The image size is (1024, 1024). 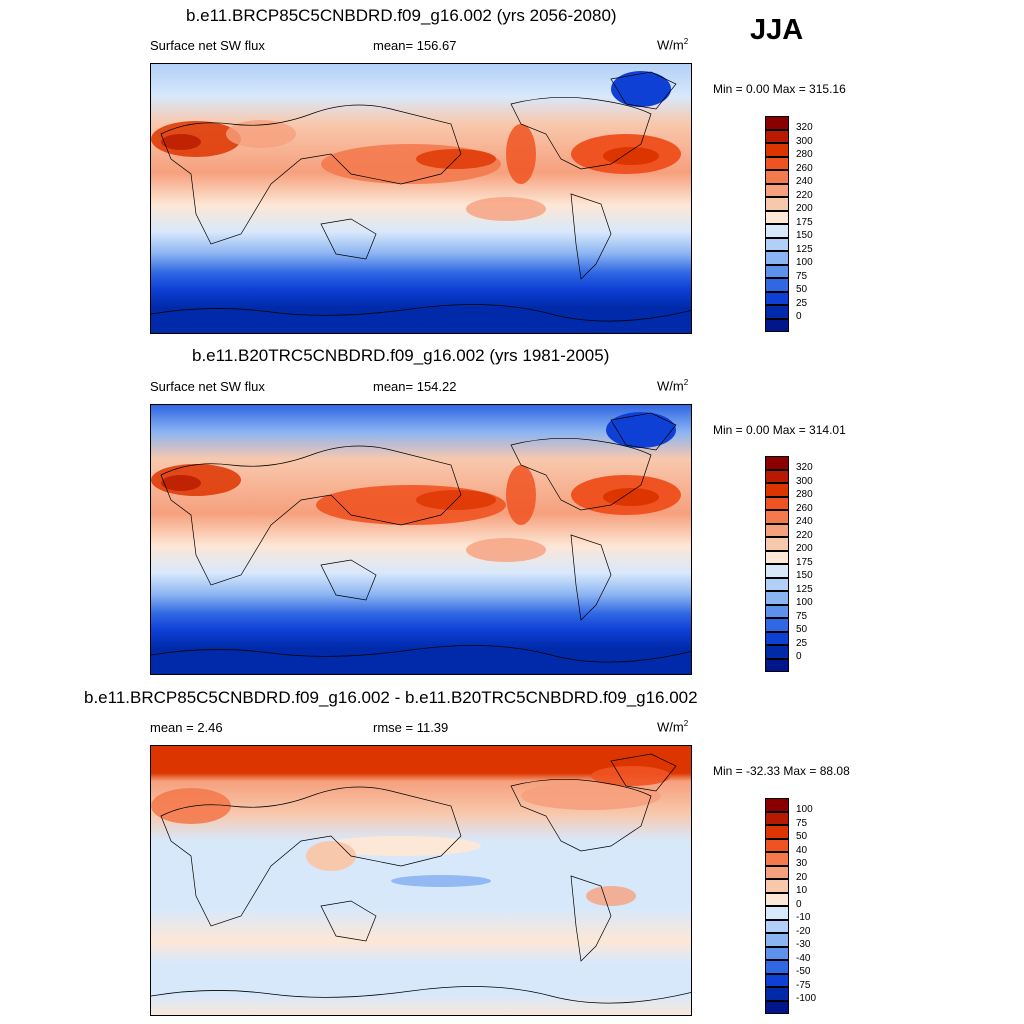 I want to click on panel2-minmax: Min = 0.00 Max = 314.01, so click(x=779, y=430).